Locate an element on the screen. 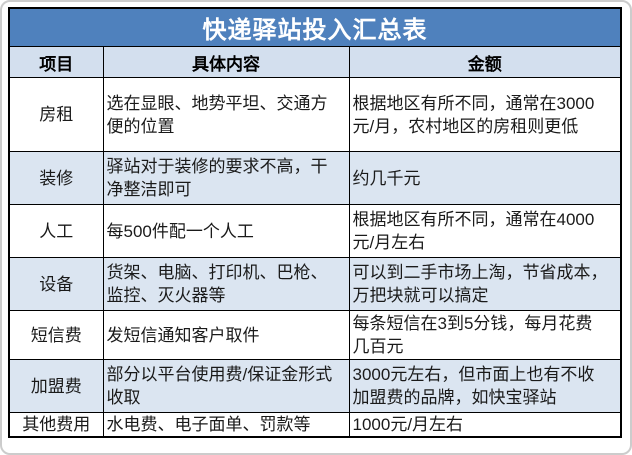 The width and height of the screenshot is (632, 455). item-cell: 其他费用 is located at coordinates (56, 425).